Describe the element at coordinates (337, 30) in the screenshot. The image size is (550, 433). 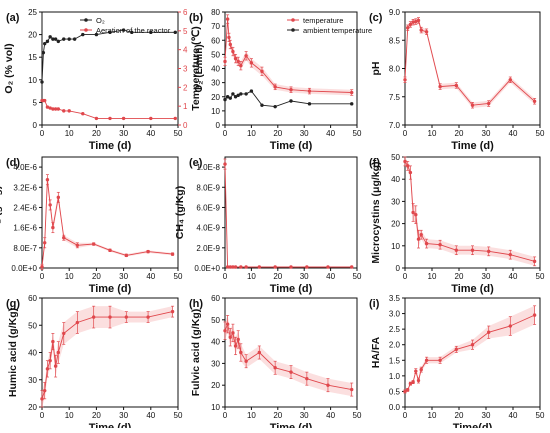
I see `legend-label: ambient temperature` at that location.